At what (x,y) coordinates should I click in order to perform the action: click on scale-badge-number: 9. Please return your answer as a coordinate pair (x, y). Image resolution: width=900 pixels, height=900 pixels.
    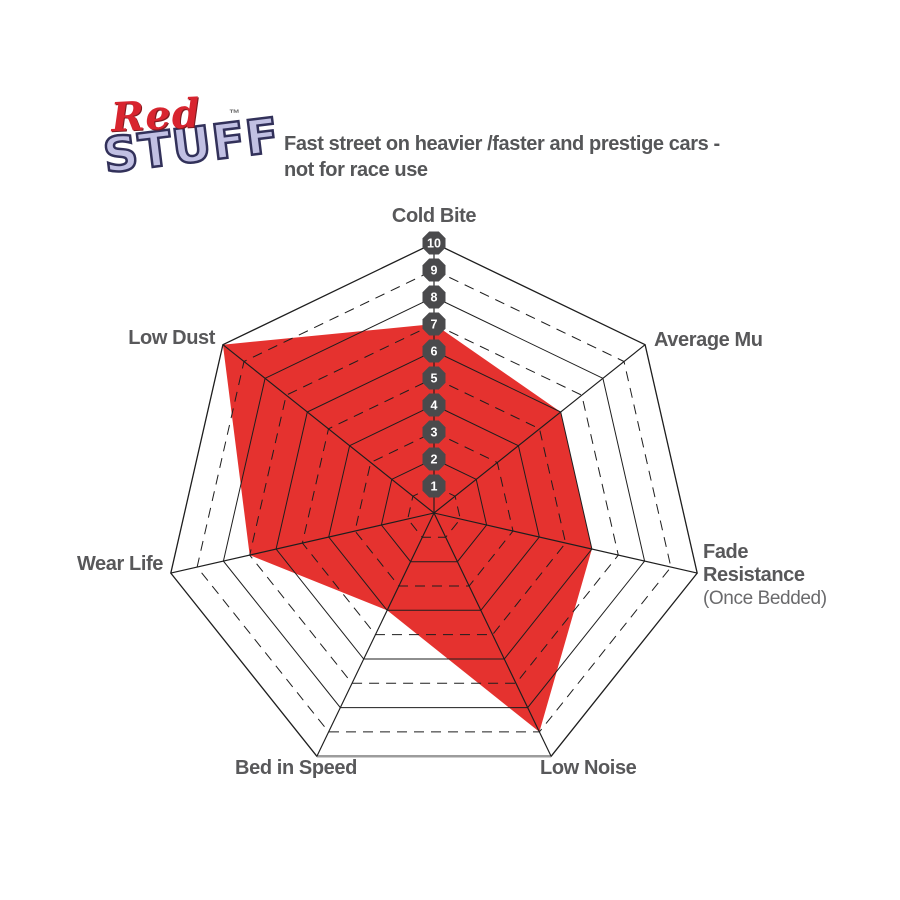
    Looking at the image, I should click on (434, 271).